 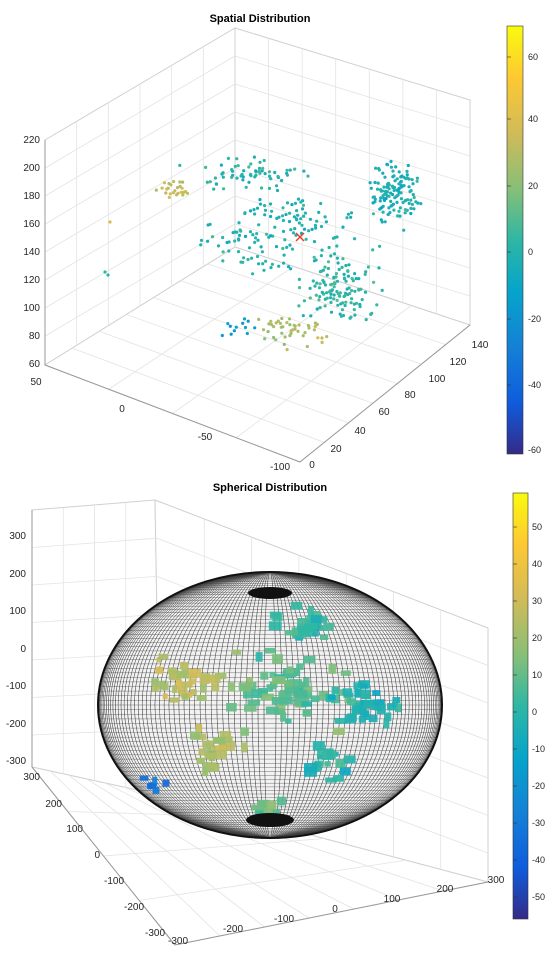 I want to click on chart-title: Spatial Distribution, so click(x=260, y=19).